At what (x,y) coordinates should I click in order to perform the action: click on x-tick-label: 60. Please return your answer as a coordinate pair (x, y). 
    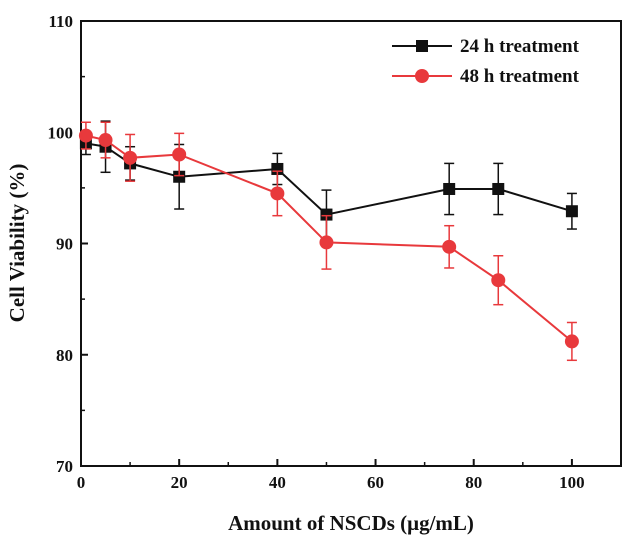
    Looking at the image, I should click on (375, 482).